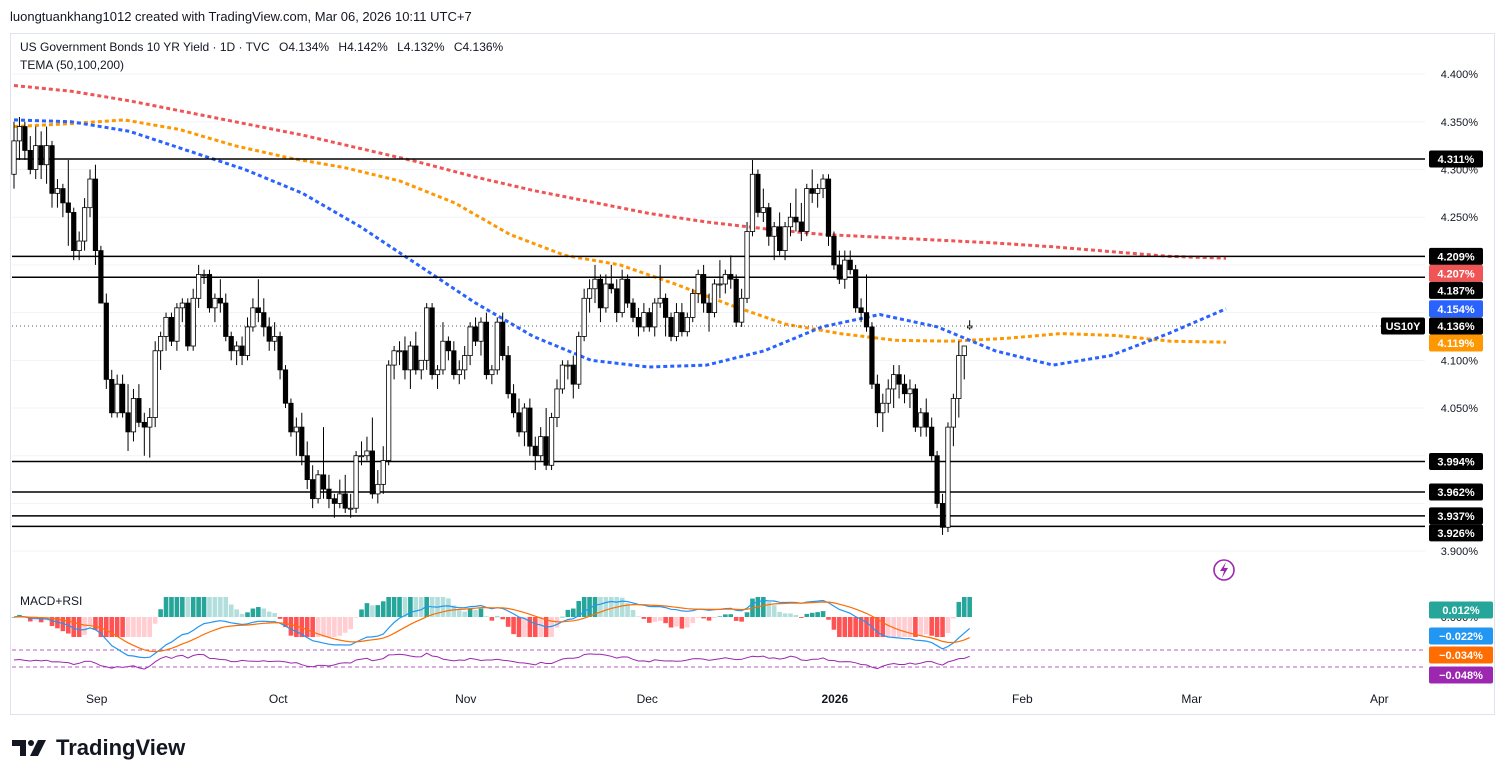  What do you see at coordinates (1461, 636) in the screenshot?
I see `macd-tag: −0.022%` at bounding box center [1461, 636].